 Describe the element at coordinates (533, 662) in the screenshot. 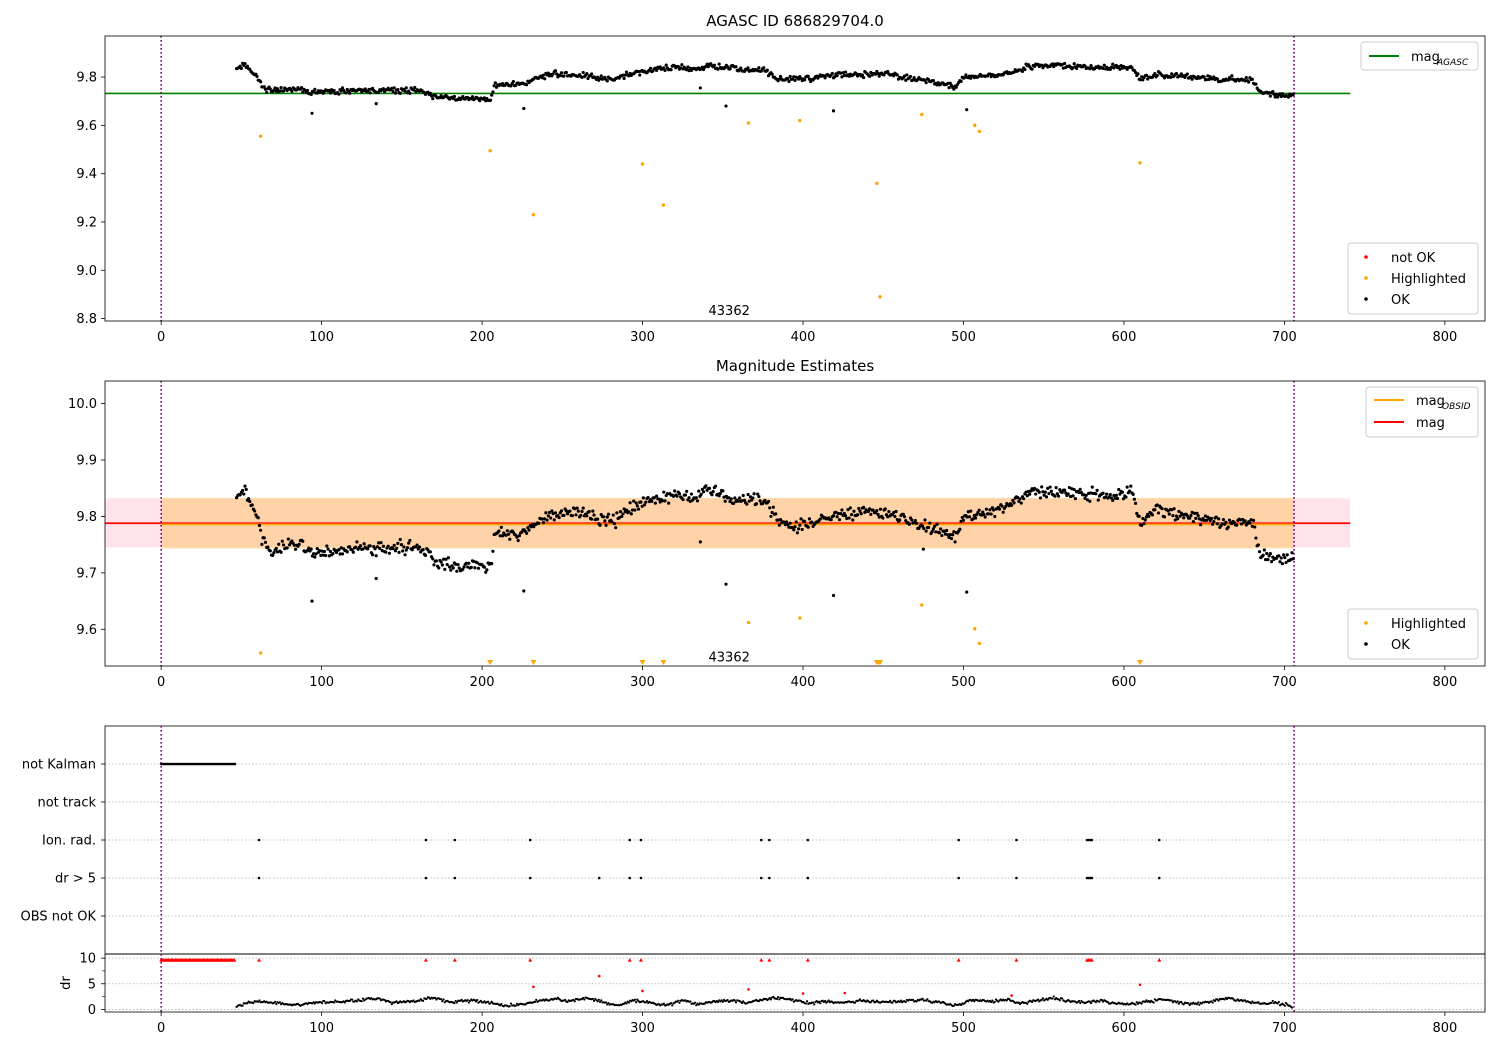

I see `offscale-marker` at that location.